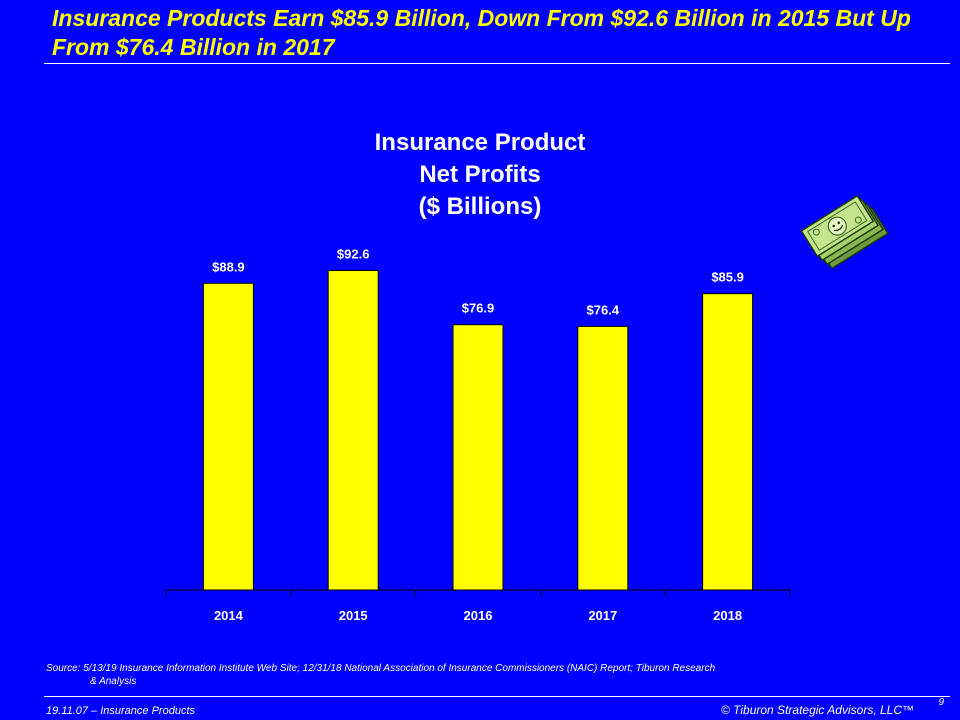  Describe the element at coordinates (603, 309) in the screenshot. I see `data-label-2017: $76.4` at that location.